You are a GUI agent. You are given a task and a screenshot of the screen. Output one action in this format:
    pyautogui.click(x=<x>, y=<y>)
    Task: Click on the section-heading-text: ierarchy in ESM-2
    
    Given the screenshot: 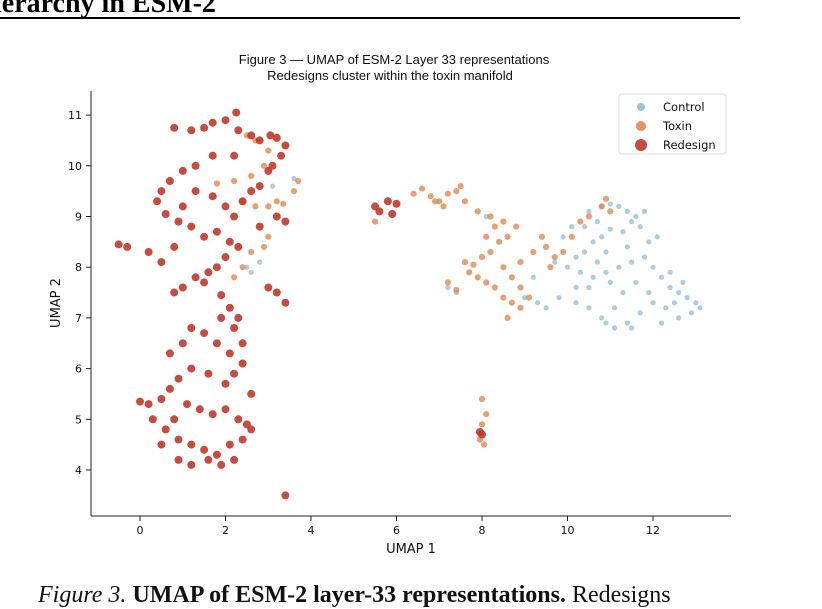 What is the action you would take?
    pyautogui.click(x=108, y=9)
    